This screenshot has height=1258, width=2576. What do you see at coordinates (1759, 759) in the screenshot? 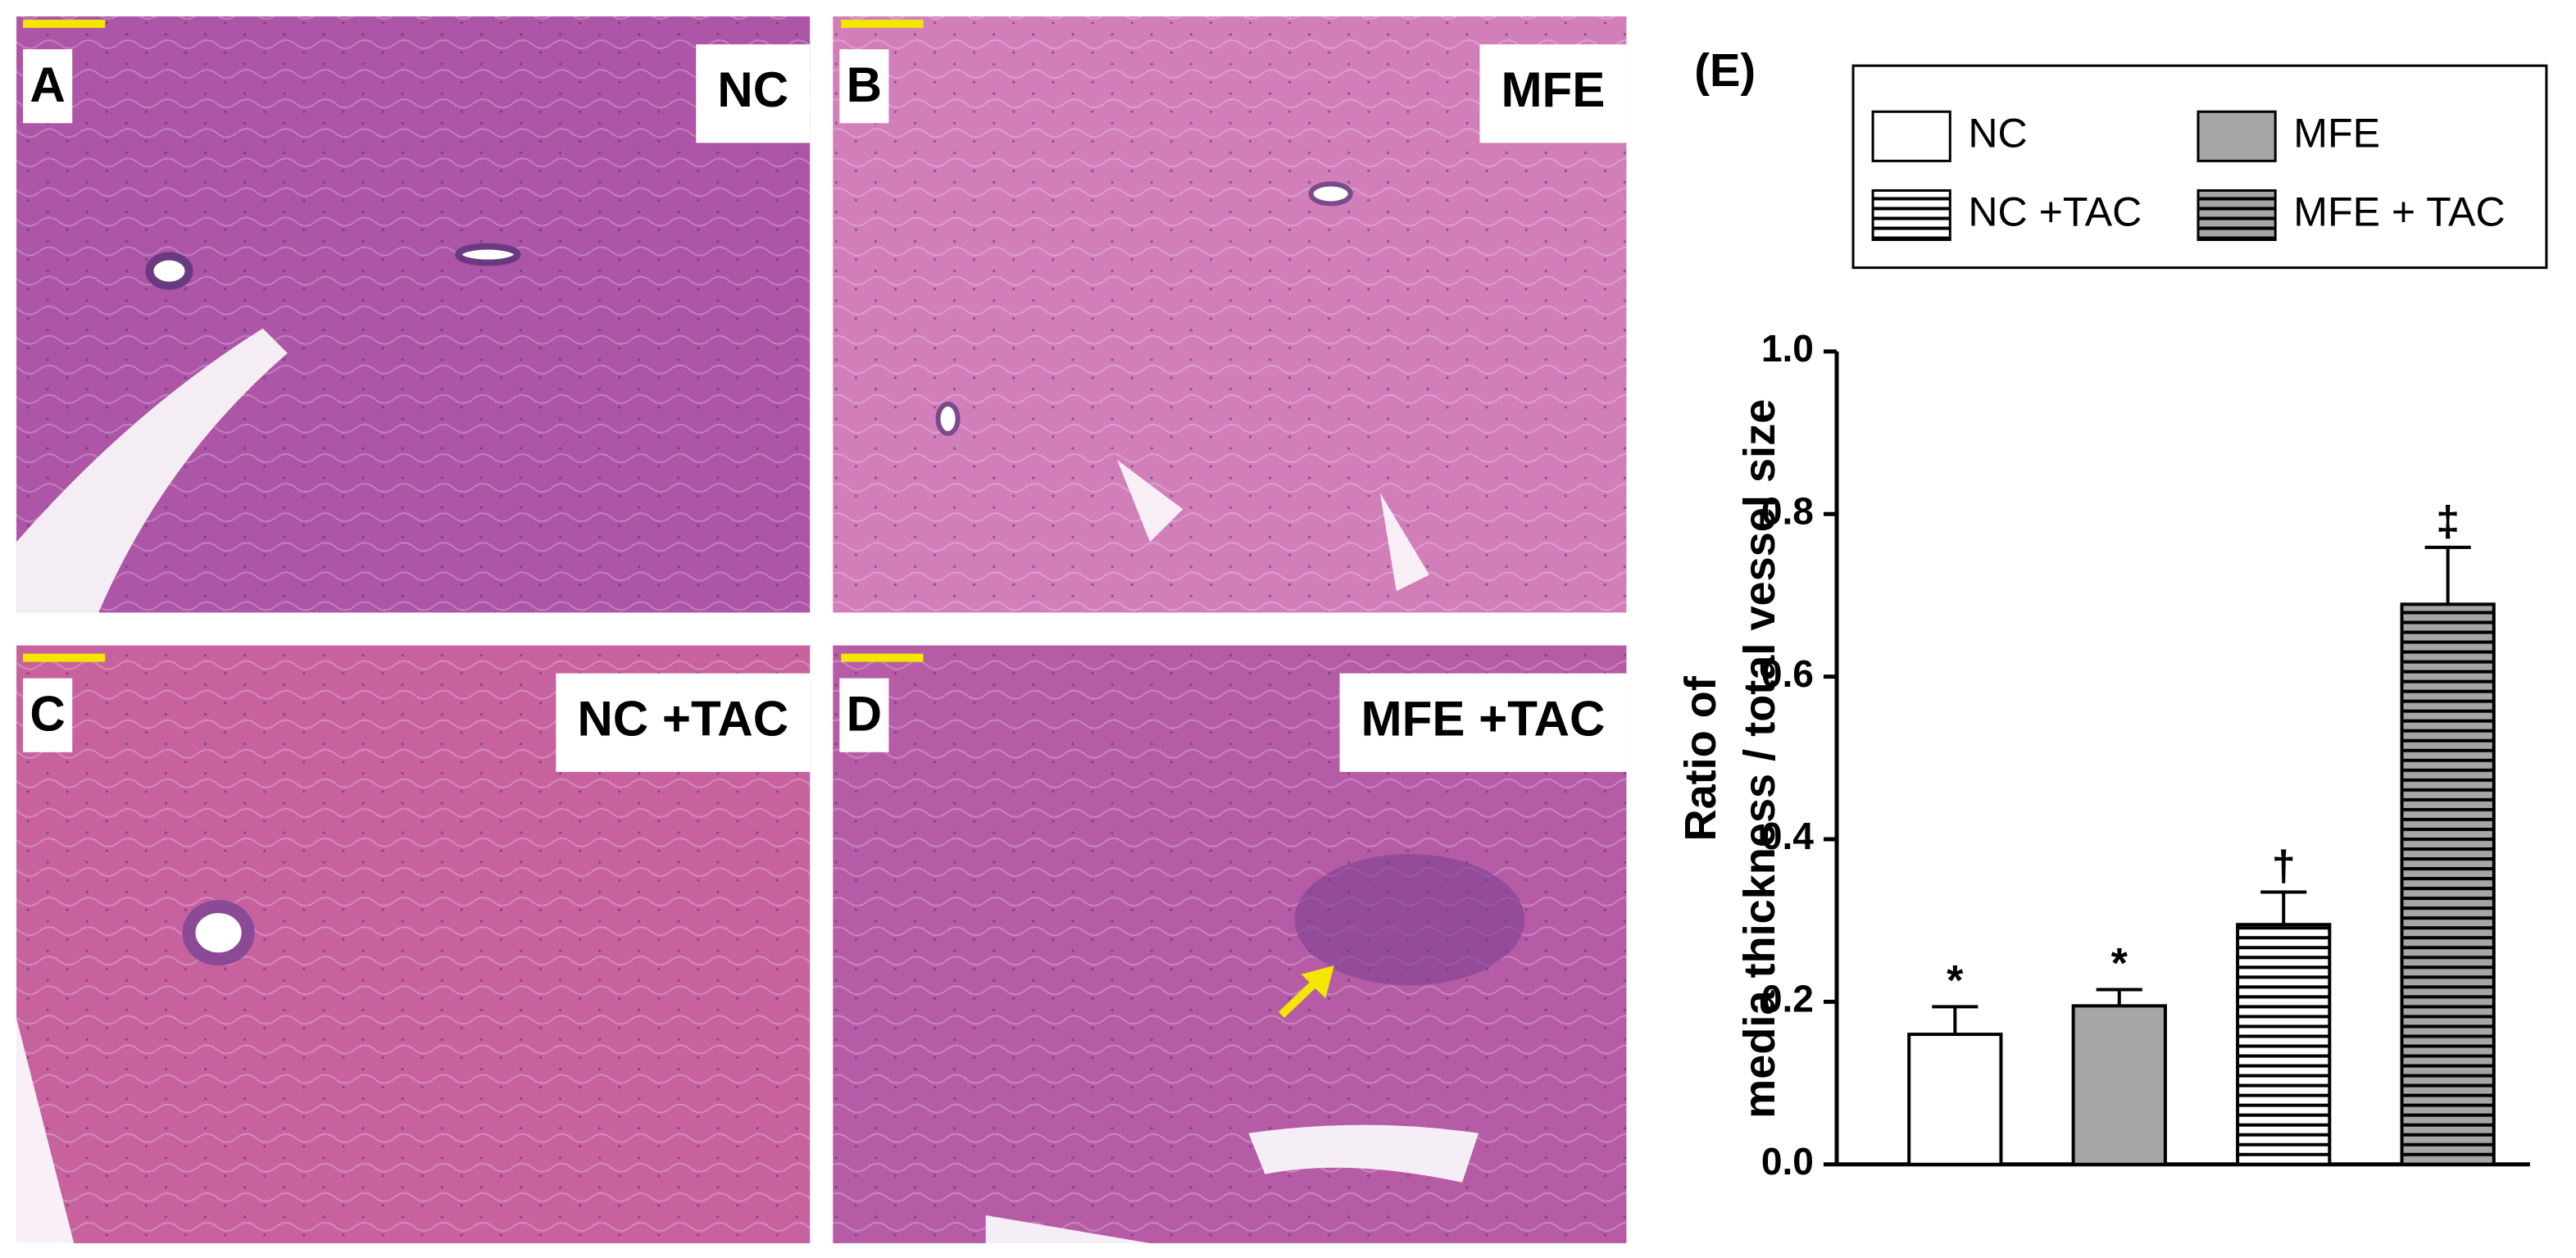
I see `y-axis-label: media thickness / total vessel size` at bounding box center [1759, 759].